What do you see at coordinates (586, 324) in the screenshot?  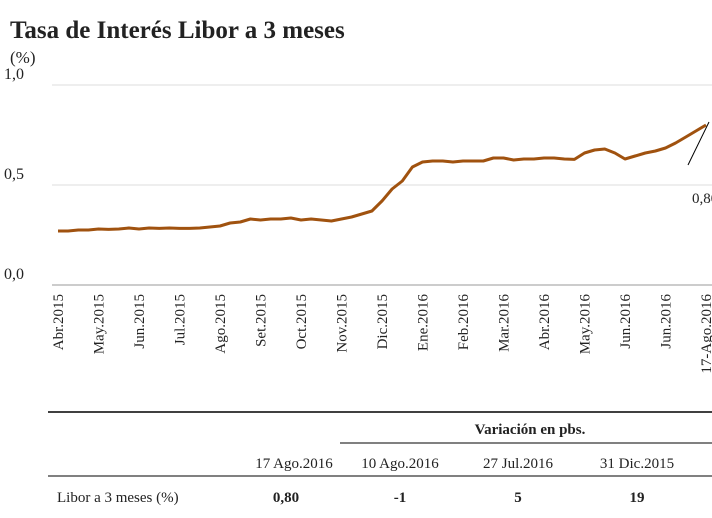 I see `x-tick-label: May.2016` at bounding box center [586, 324].